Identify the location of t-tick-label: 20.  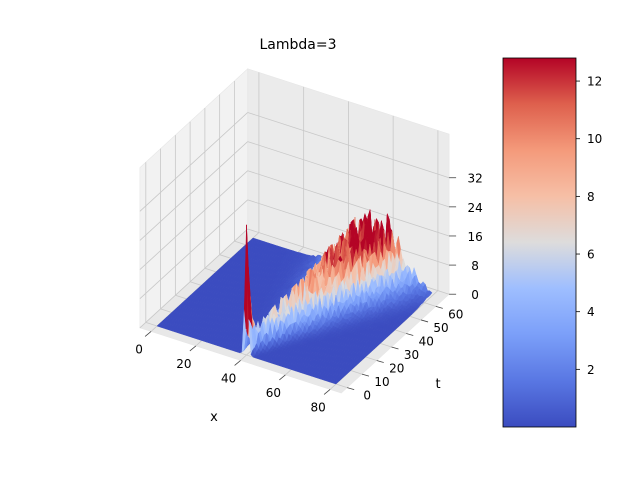
(396, 369).